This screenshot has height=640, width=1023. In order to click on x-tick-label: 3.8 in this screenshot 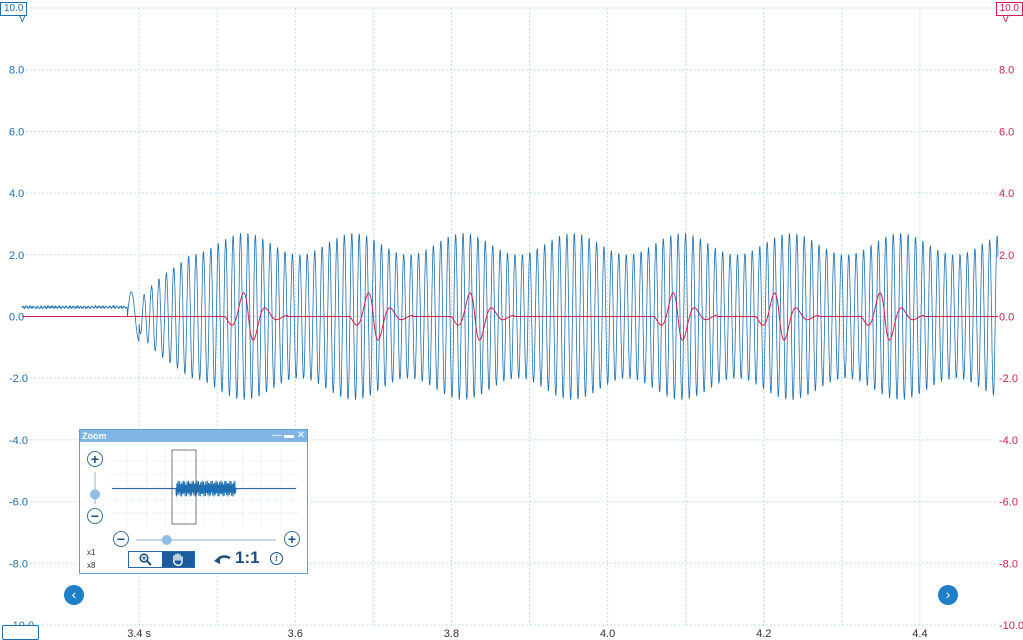, I will do `click(451, 634)`.